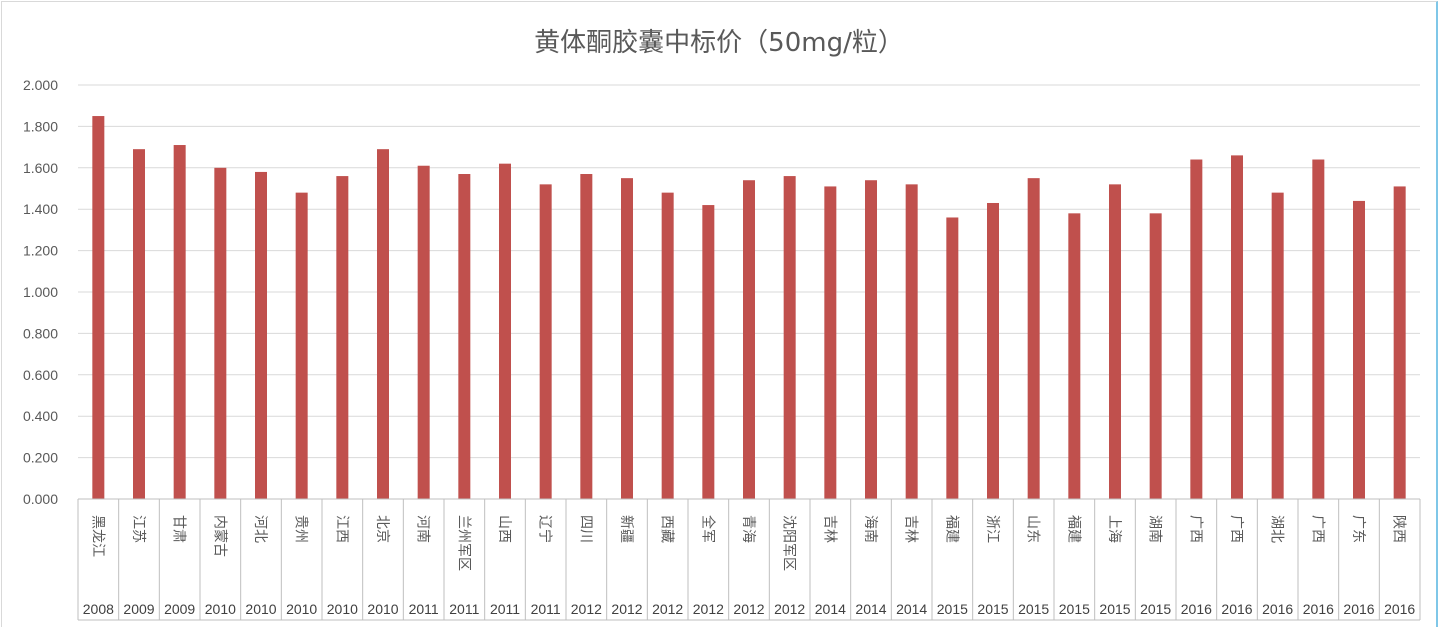 The image size is (1447, 628). I want to click on category-label: 湖北, so click(1277, 529).